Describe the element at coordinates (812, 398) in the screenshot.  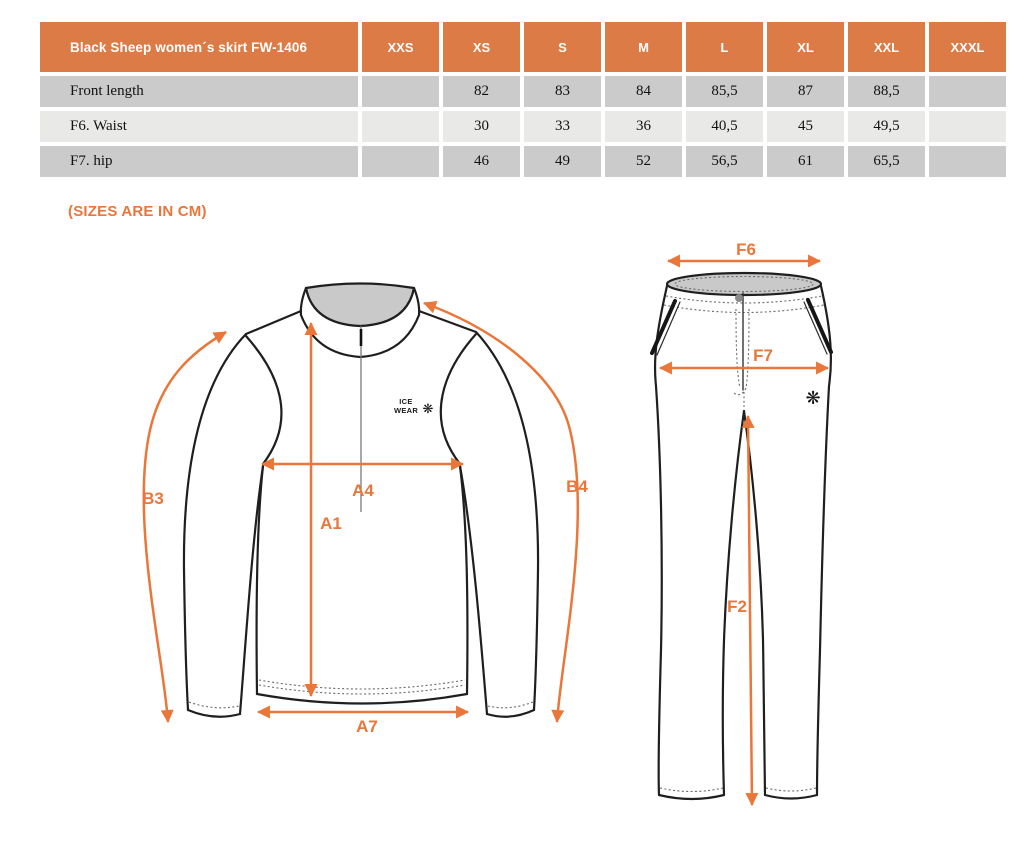
I see `pants-snowflake-icon: ❋` at that location.